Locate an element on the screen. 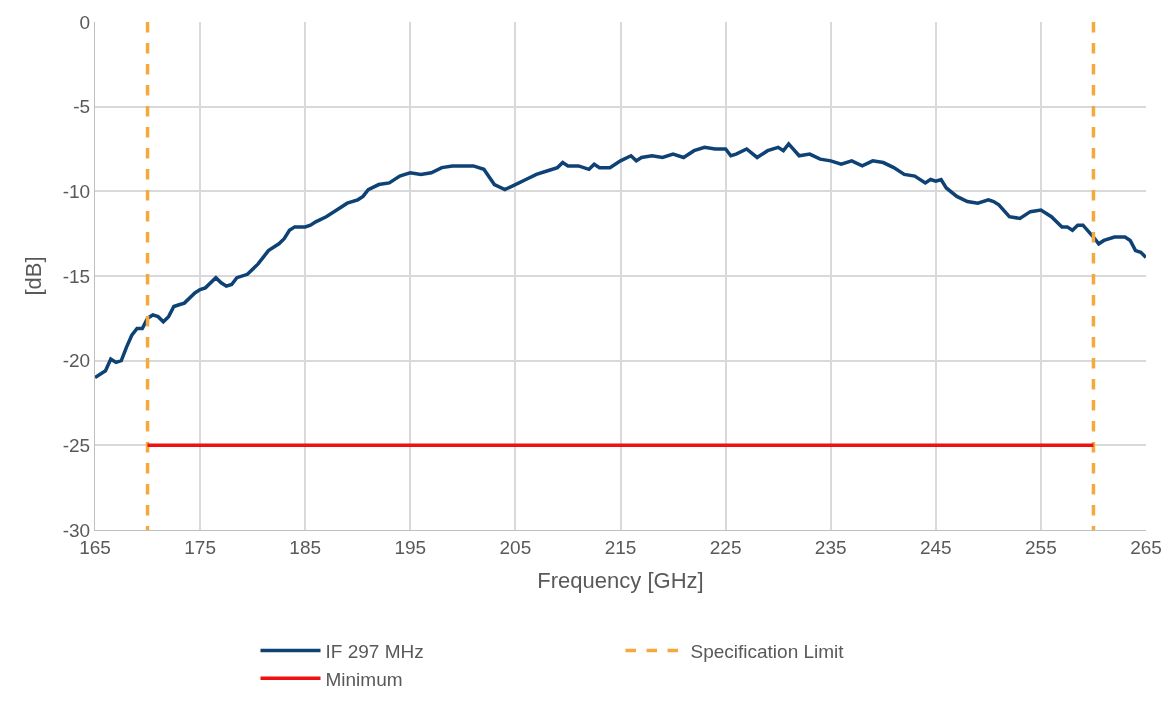  legend-label: Specification Limit is located at coordinates (767, 651).